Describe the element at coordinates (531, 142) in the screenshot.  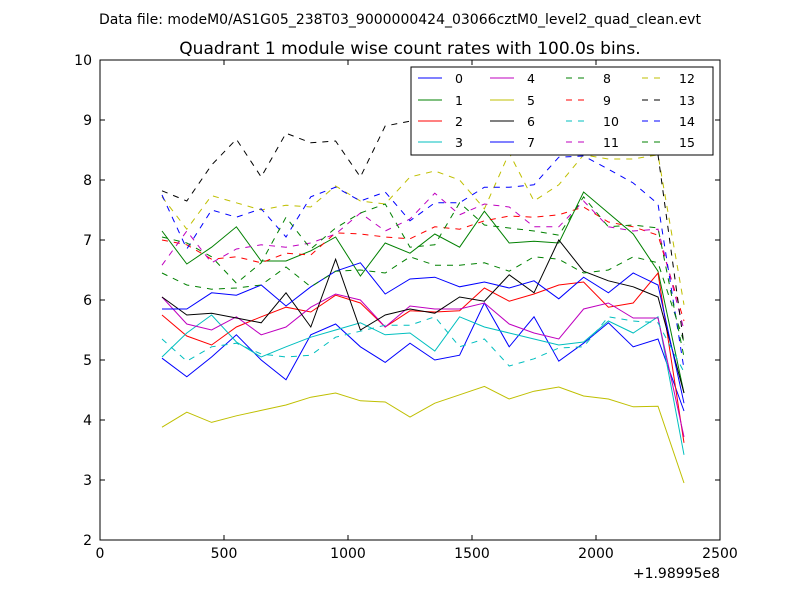
I see `legend-label-7: 7` at that location.